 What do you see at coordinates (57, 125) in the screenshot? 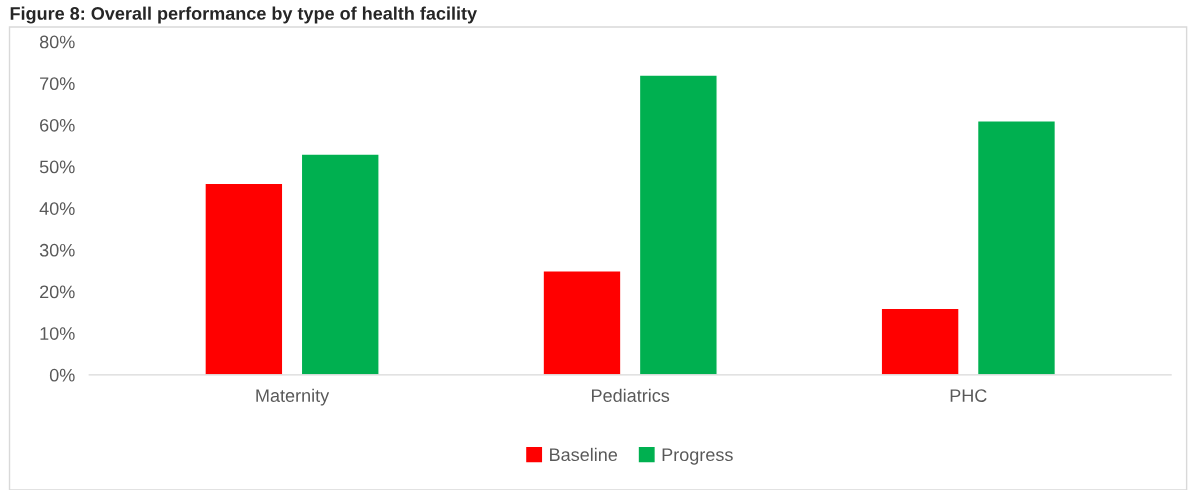
I see `y-tick-label: 60%` at bounding box center [57, 125].